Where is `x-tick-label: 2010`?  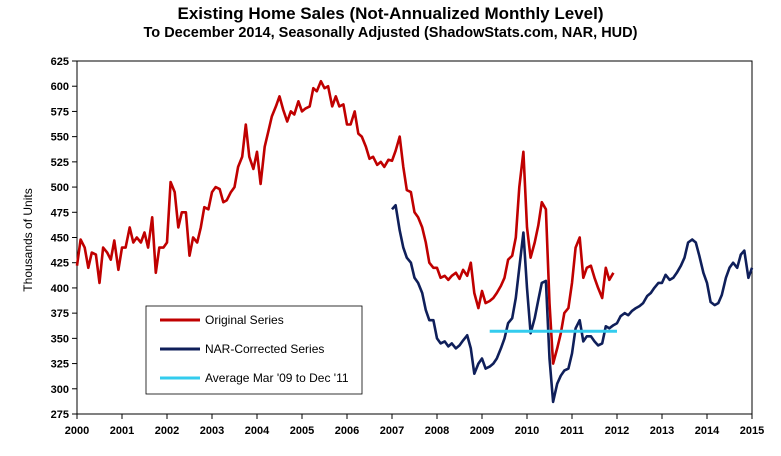
x-tick-label: 2010 is located at coordinates (527, 431).